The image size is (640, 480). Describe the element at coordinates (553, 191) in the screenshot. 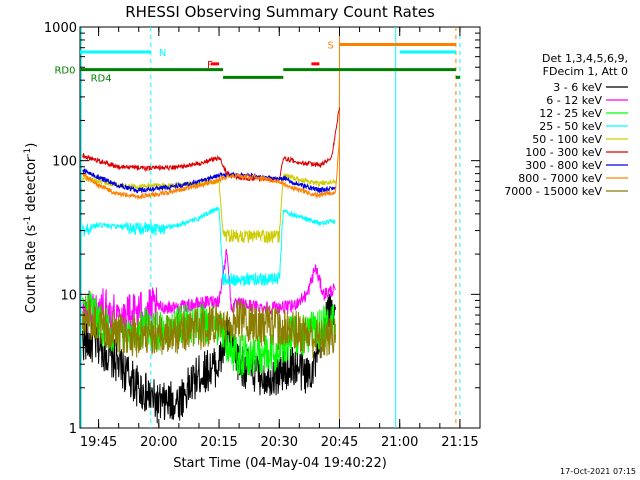

I see `legend-label-8: 7000 - 15000 keV` at that location.